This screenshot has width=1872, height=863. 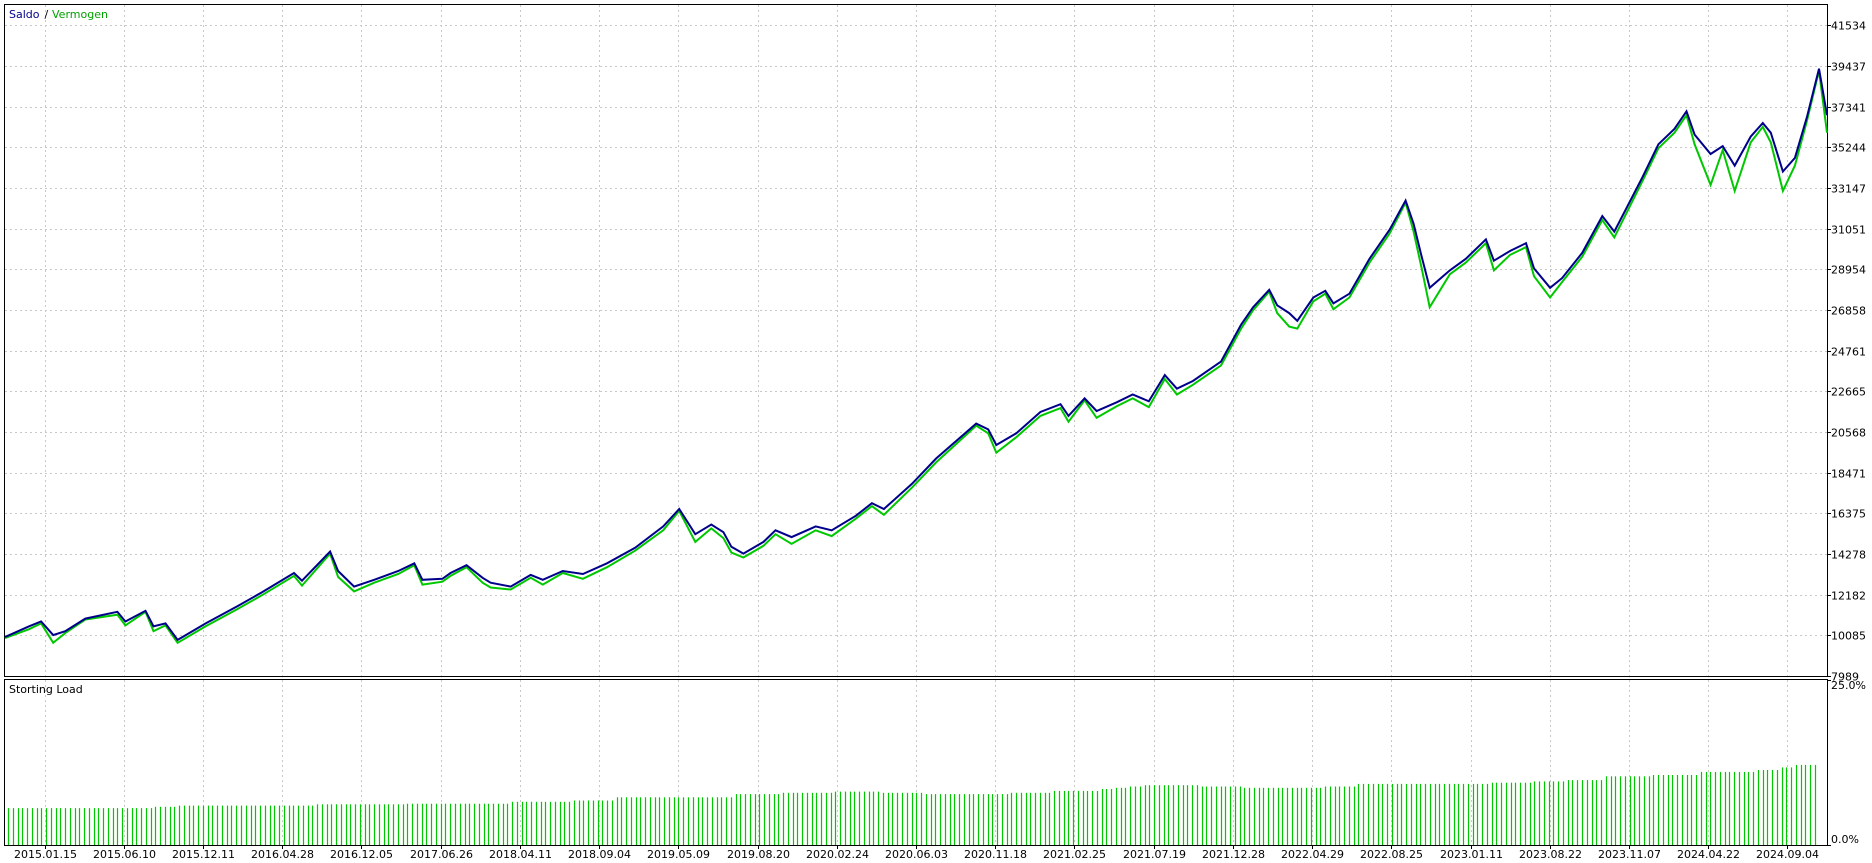 What do you see at coordinates (1848, 270) in the screenshot?
I see `main-y-tick-label: 28954` at bounding box center [1848, 270].